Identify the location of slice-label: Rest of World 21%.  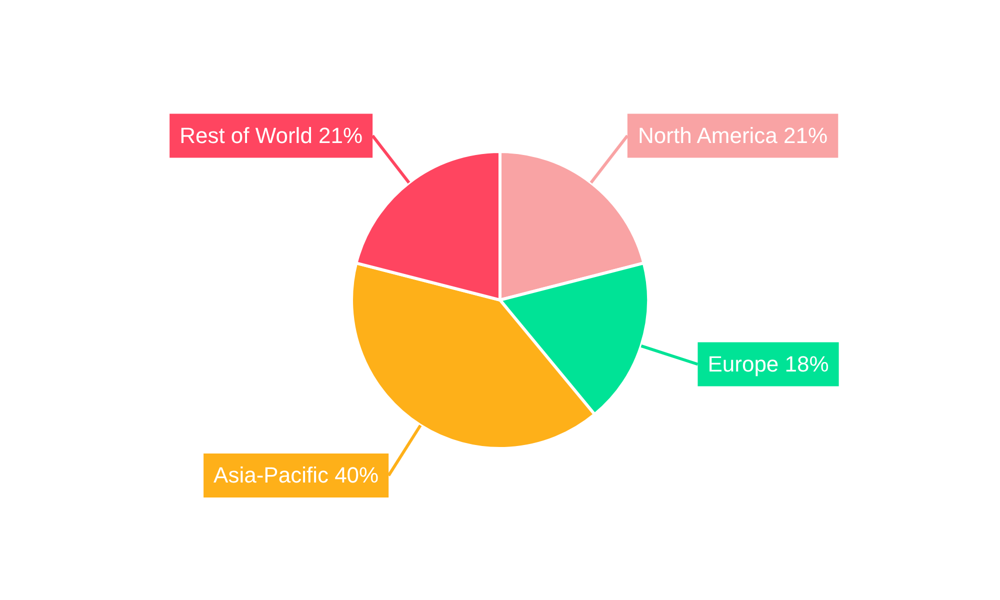
(271, 135).